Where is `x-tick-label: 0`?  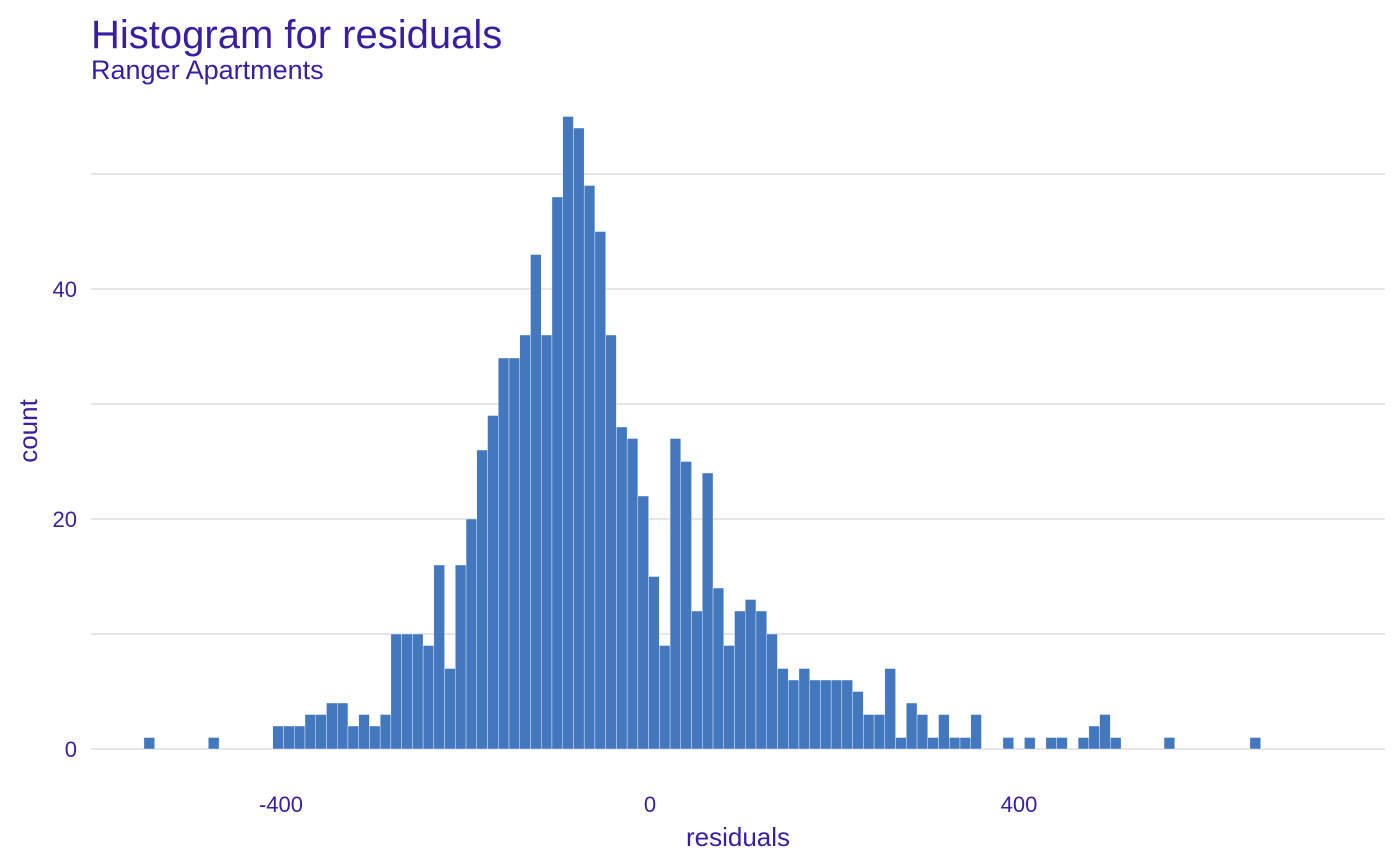
x-tick-label: 0 is located at coordinates (650, 804).